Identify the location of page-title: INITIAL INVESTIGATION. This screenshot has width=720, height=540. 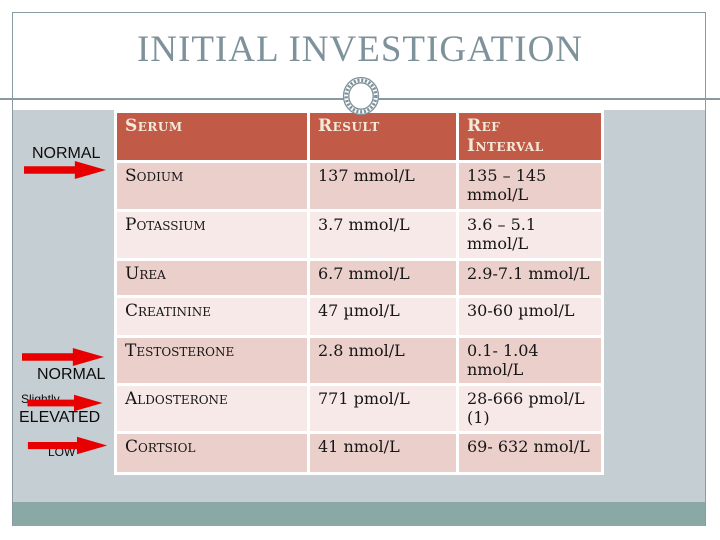
(360, 49).